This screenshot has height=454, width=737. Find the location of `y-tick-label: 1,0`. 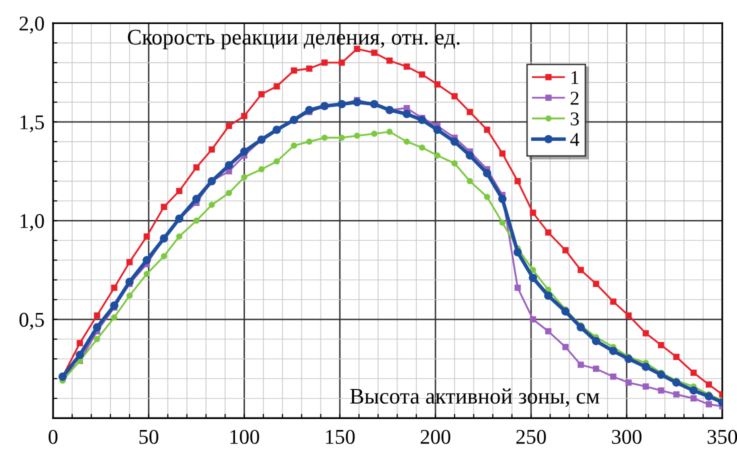

y-tick-label: 1,0 is located at coordinates (32, 223).